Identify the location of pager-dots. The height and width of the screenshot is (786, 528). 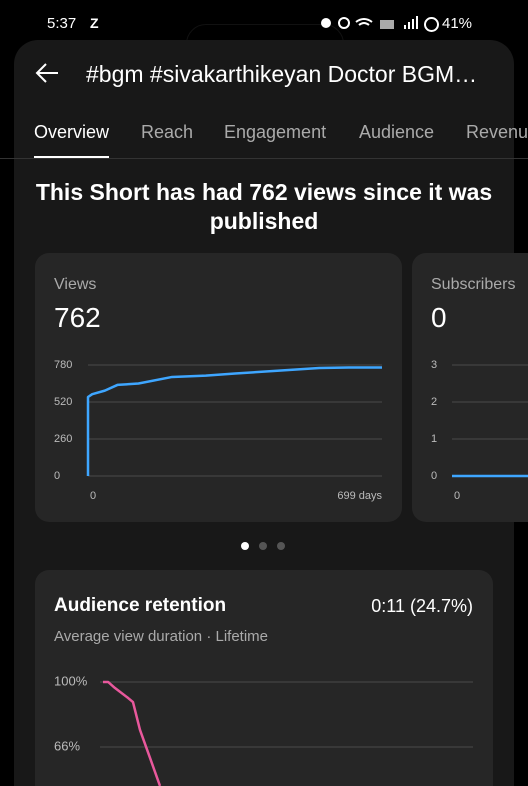
(263, 546).